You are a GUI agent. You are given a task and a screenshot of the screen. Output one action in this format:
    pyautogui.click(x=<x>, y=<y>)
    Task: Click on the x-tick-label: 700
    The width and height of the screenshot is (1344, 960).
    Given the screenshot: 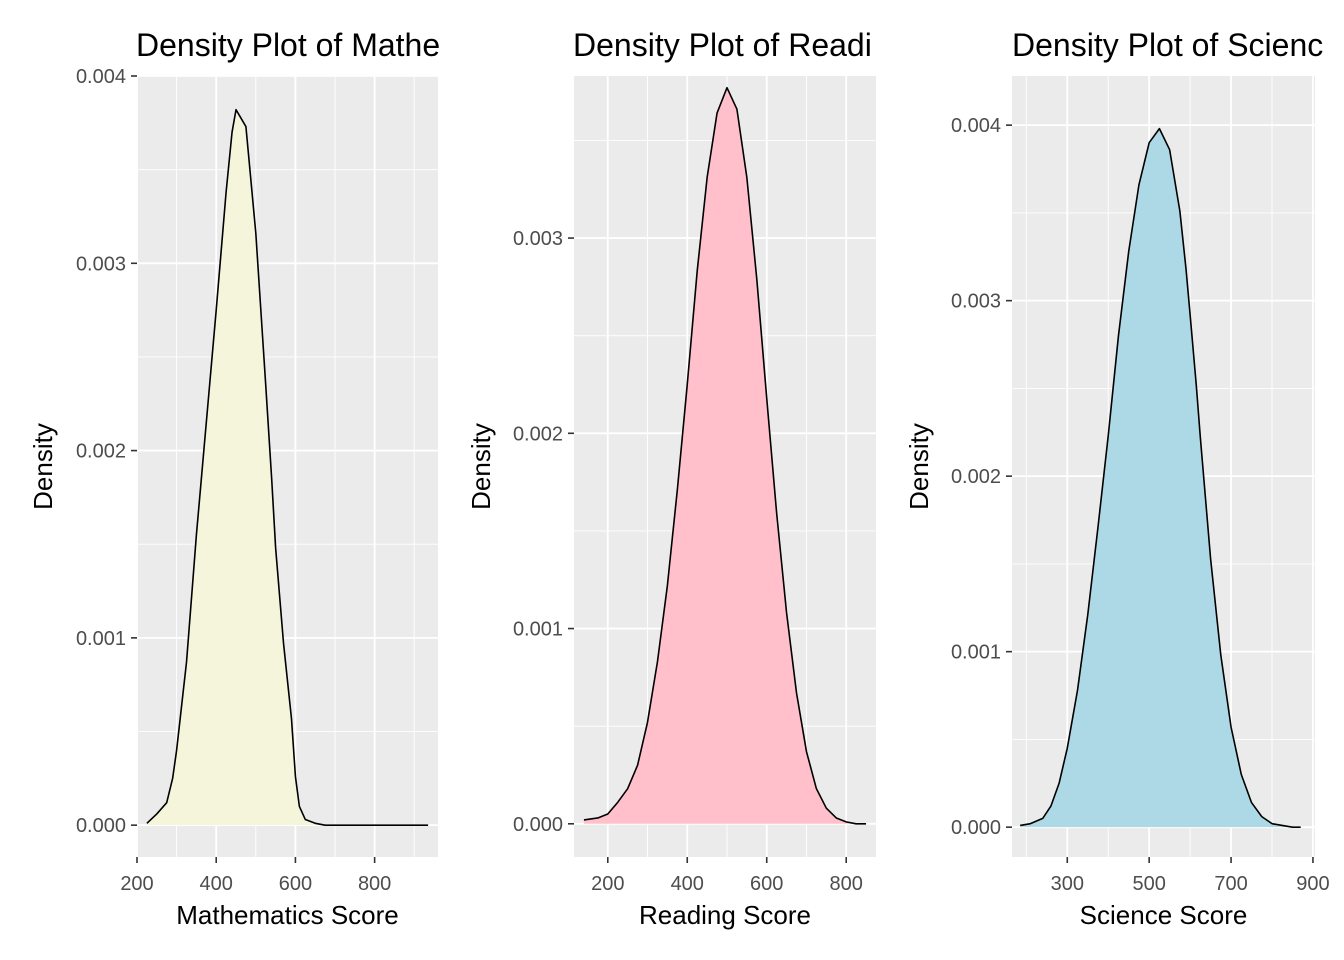 What is the action you would take?
    pyautogui.click(x=1230, y=884)
    